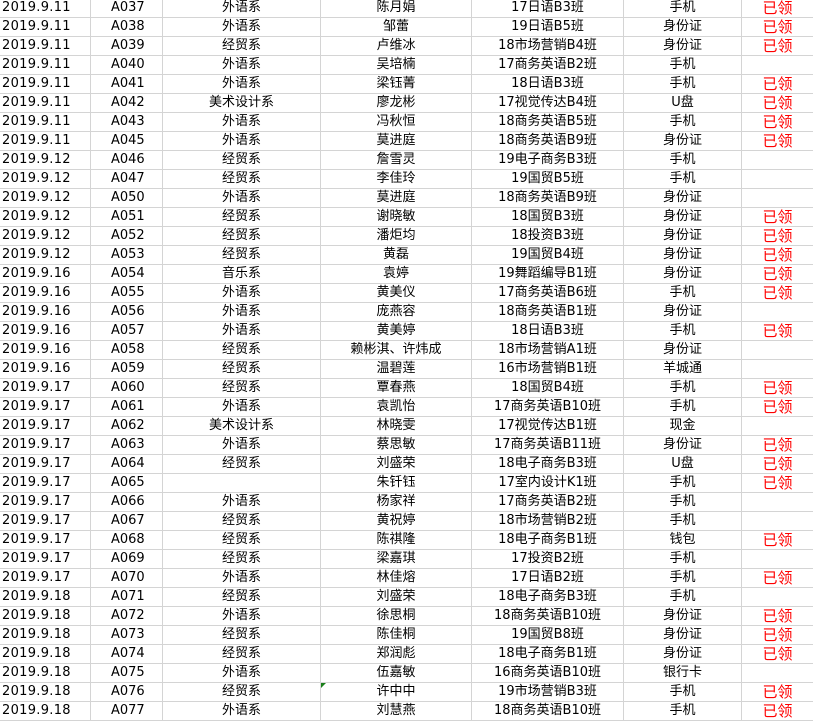  I want to click on name-cell: 袁凯怡, so click(396, 407).